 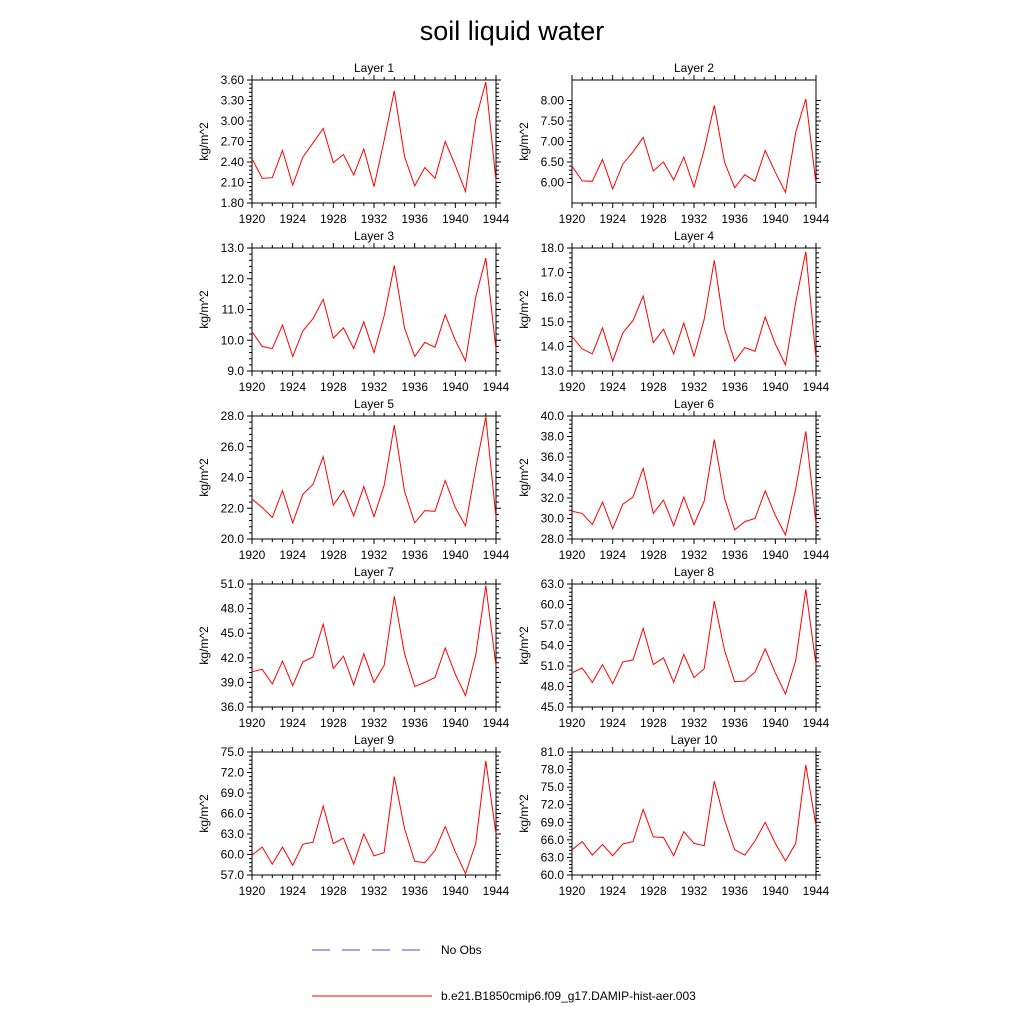 What do you see at coordinates (694, 236) in the screenshot?
I see `panel-title: Layer 4` at bounding box center [694, 236].